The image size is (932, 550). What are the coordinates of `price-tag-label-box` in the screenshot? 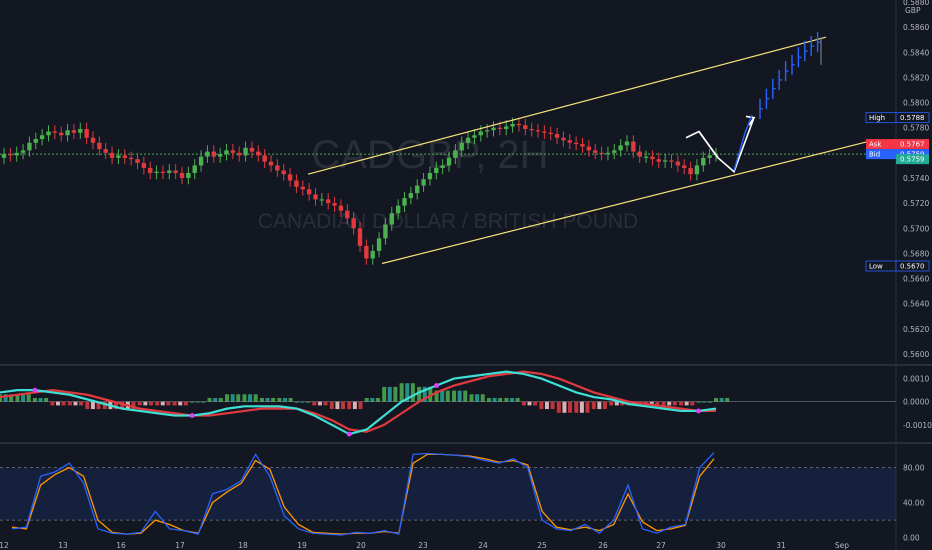 It's located at (881, 144).